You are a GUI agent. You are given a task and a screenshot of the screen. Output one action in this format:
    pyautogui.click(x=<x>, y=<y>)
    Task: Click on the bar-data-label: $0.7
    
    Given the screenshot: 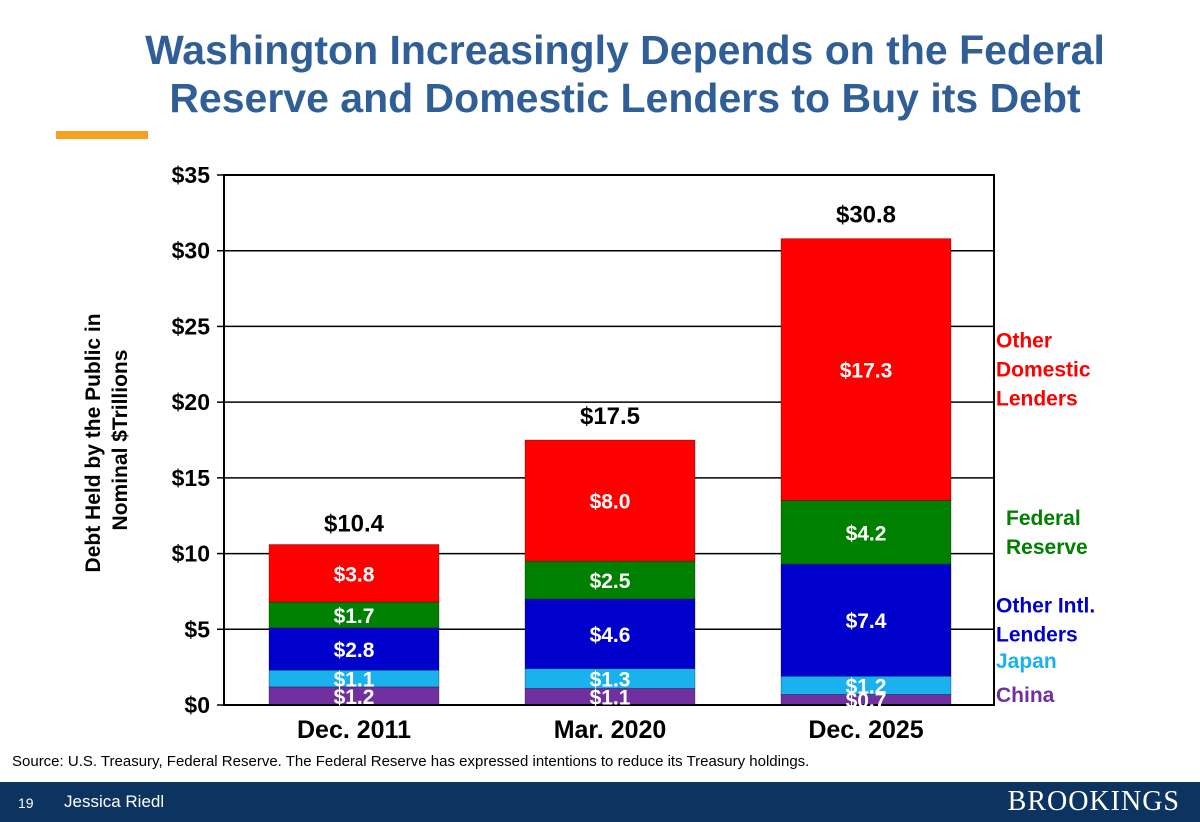 What is the action you would take?
    pyautogui.click(x=866, y=701)
    